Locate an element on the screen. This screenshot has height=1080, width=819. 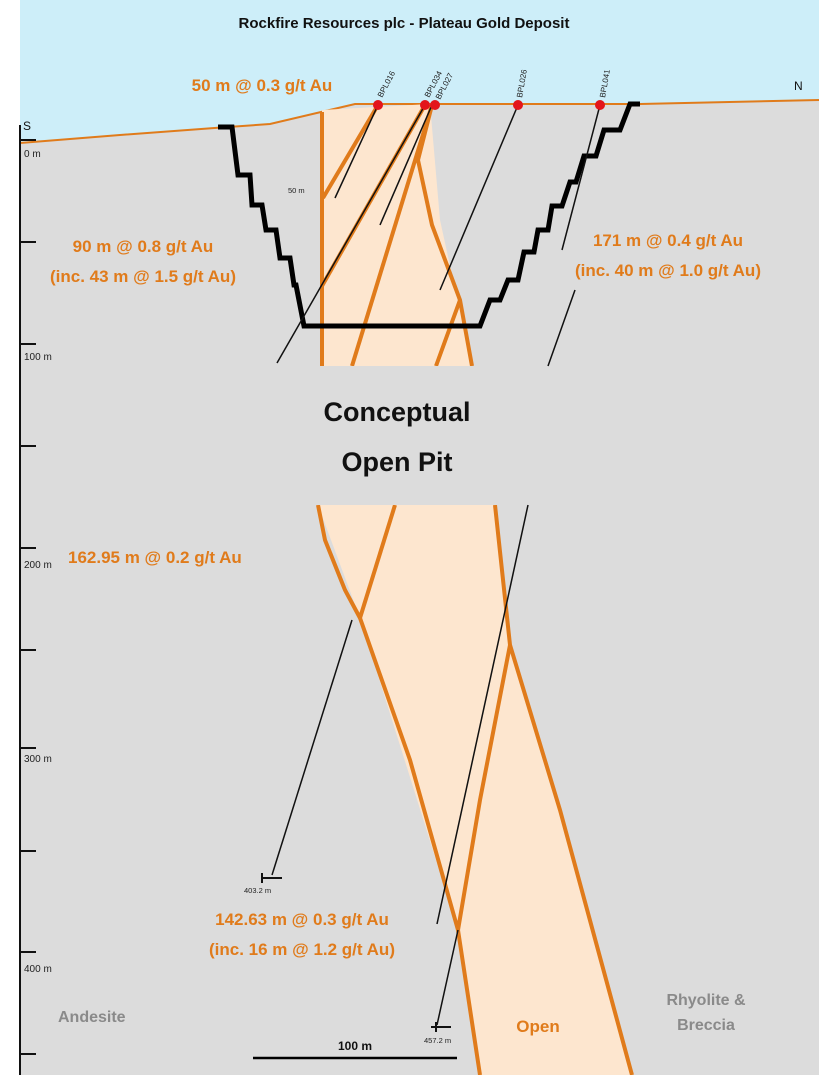
intercept-bpl041-line1: 171 m @ 0.4 g/t Au is located at coordinates (668, 240).